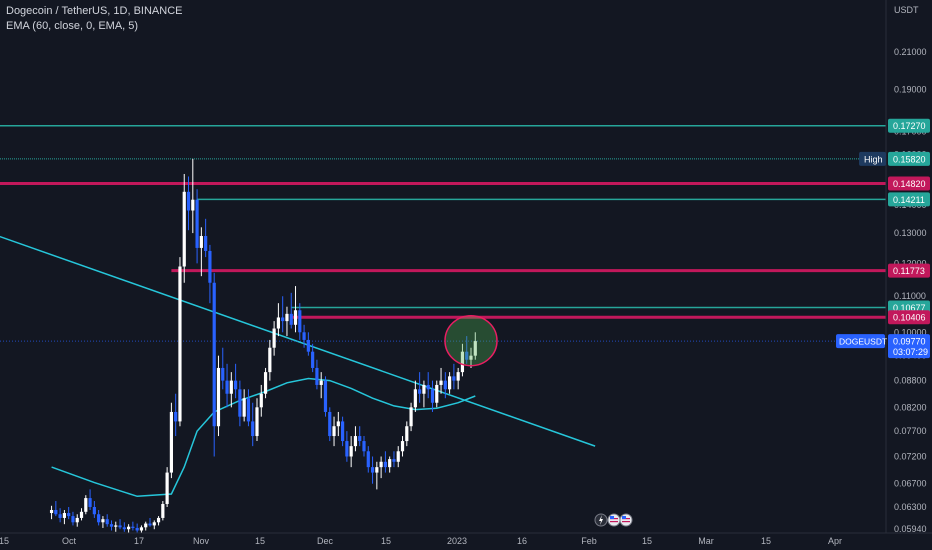  I want to click on y-tick-label: 0.06300, so click(910, 507).